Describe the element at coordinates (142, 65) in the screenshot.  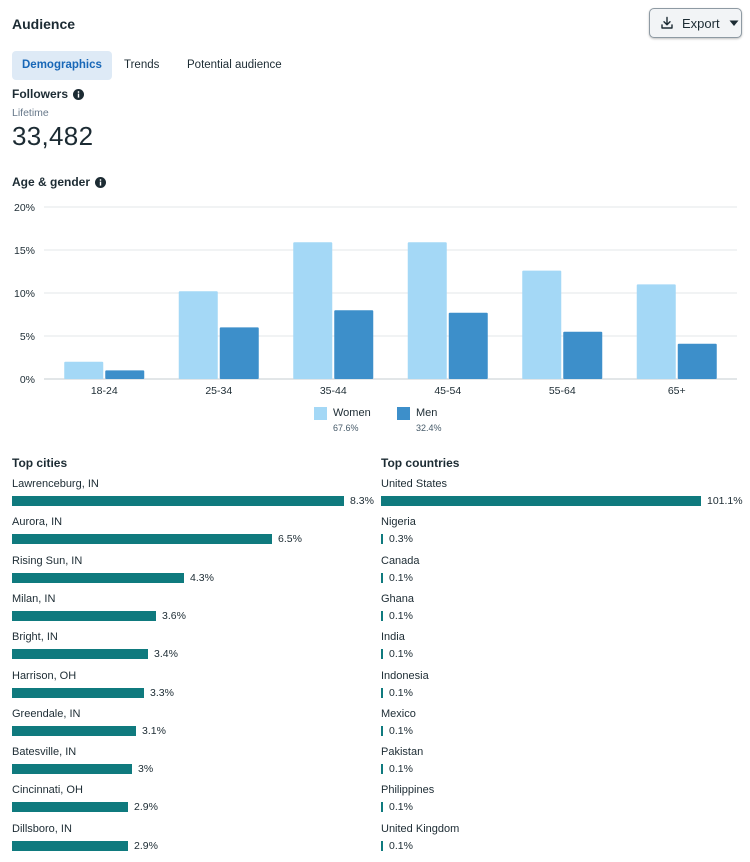
I see `tab-trends: Trends` at that location.